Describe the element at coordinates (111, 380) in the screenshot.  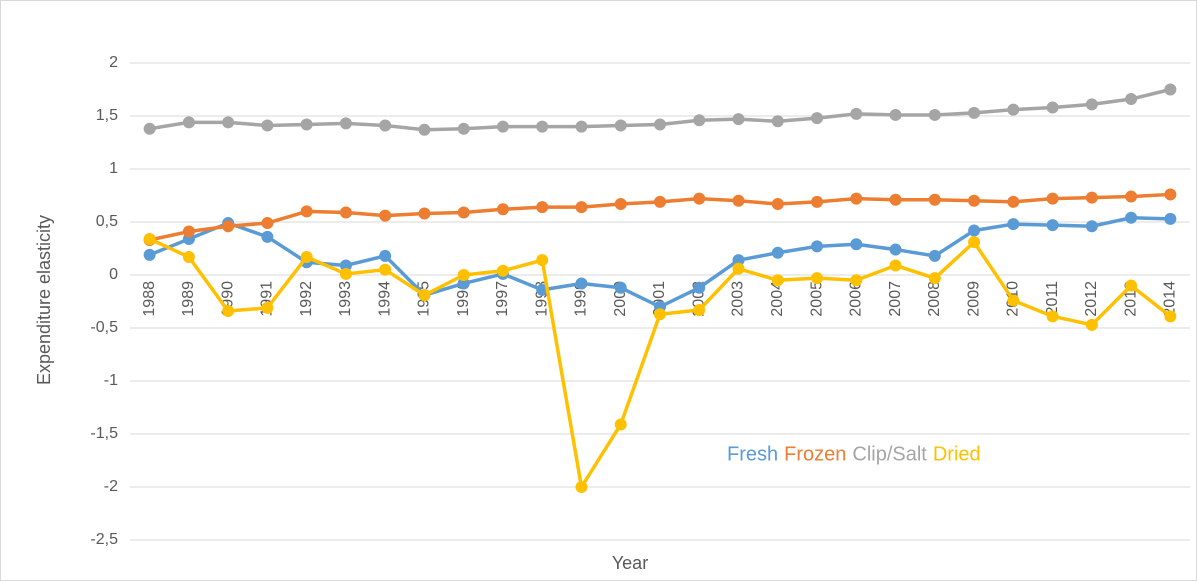
I see `y-tick-label: -1` at that location.